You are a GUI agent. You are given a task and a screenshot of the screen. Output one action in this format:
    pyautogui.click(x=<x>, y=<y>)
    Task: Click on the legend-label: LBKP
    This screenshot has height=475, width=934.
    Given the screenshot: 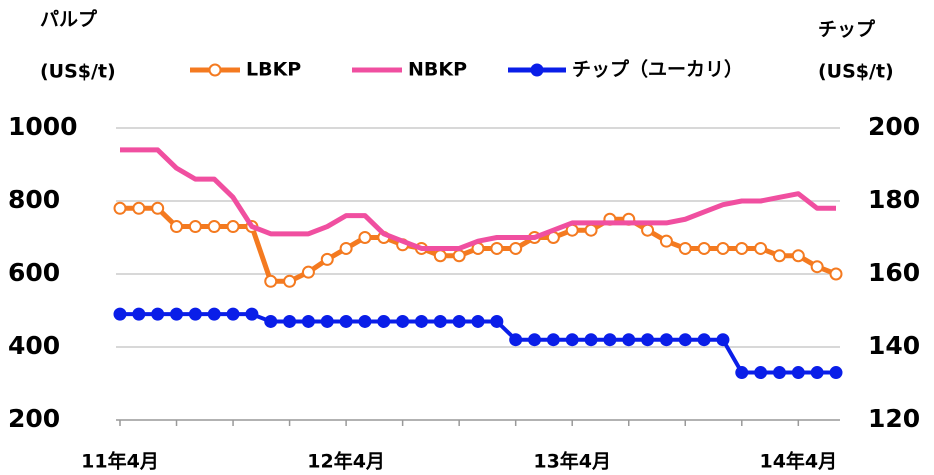 What is the action you would take?
    pyautogui.click(x=273, y=70)
    